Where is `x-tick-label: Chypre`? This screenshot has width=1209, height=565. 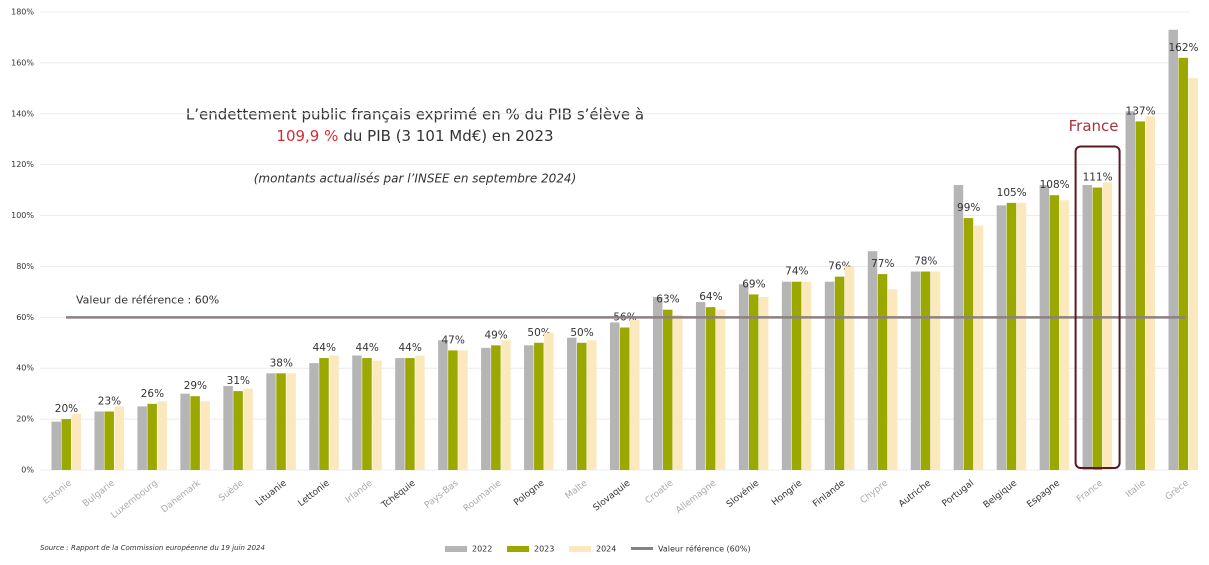 x-tick-label: Chypre is located at coordinates (875, 492).